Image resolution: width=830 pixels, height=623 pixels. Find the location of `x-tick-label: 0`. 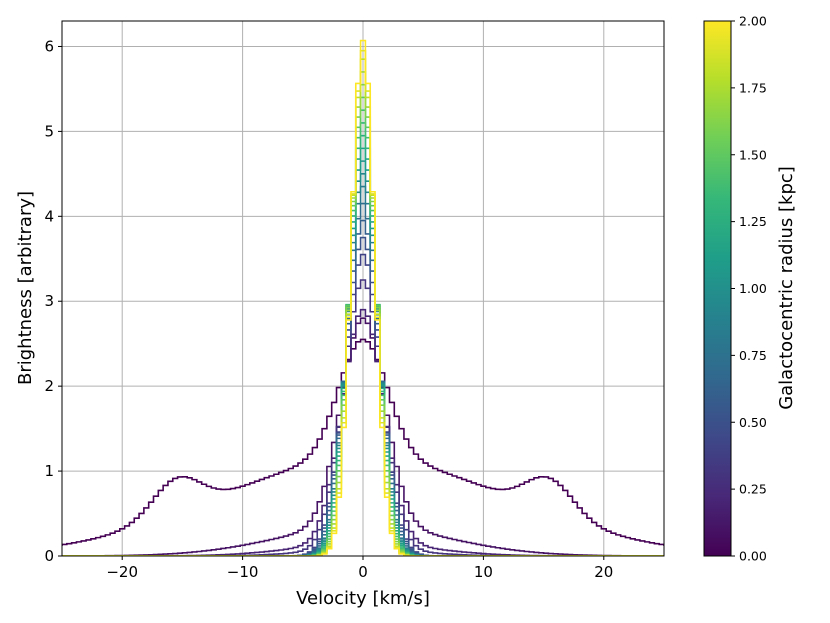

x-tick-label: 0 is located at coordinates (363, 572).